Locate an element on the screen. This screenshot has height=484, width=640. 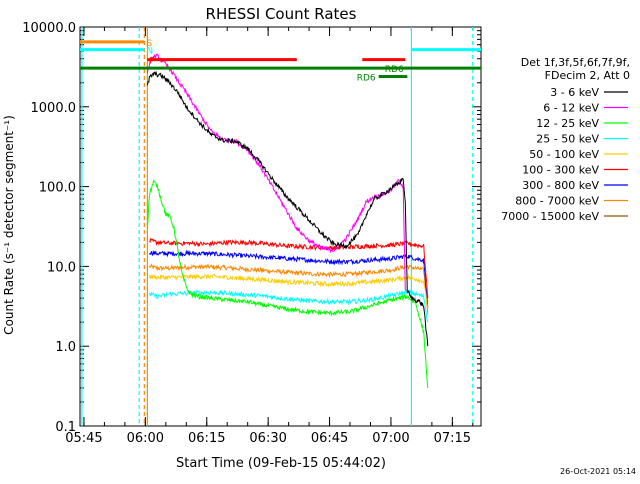
x-tick-label: 06:00 is located at coordinates (145, 438).